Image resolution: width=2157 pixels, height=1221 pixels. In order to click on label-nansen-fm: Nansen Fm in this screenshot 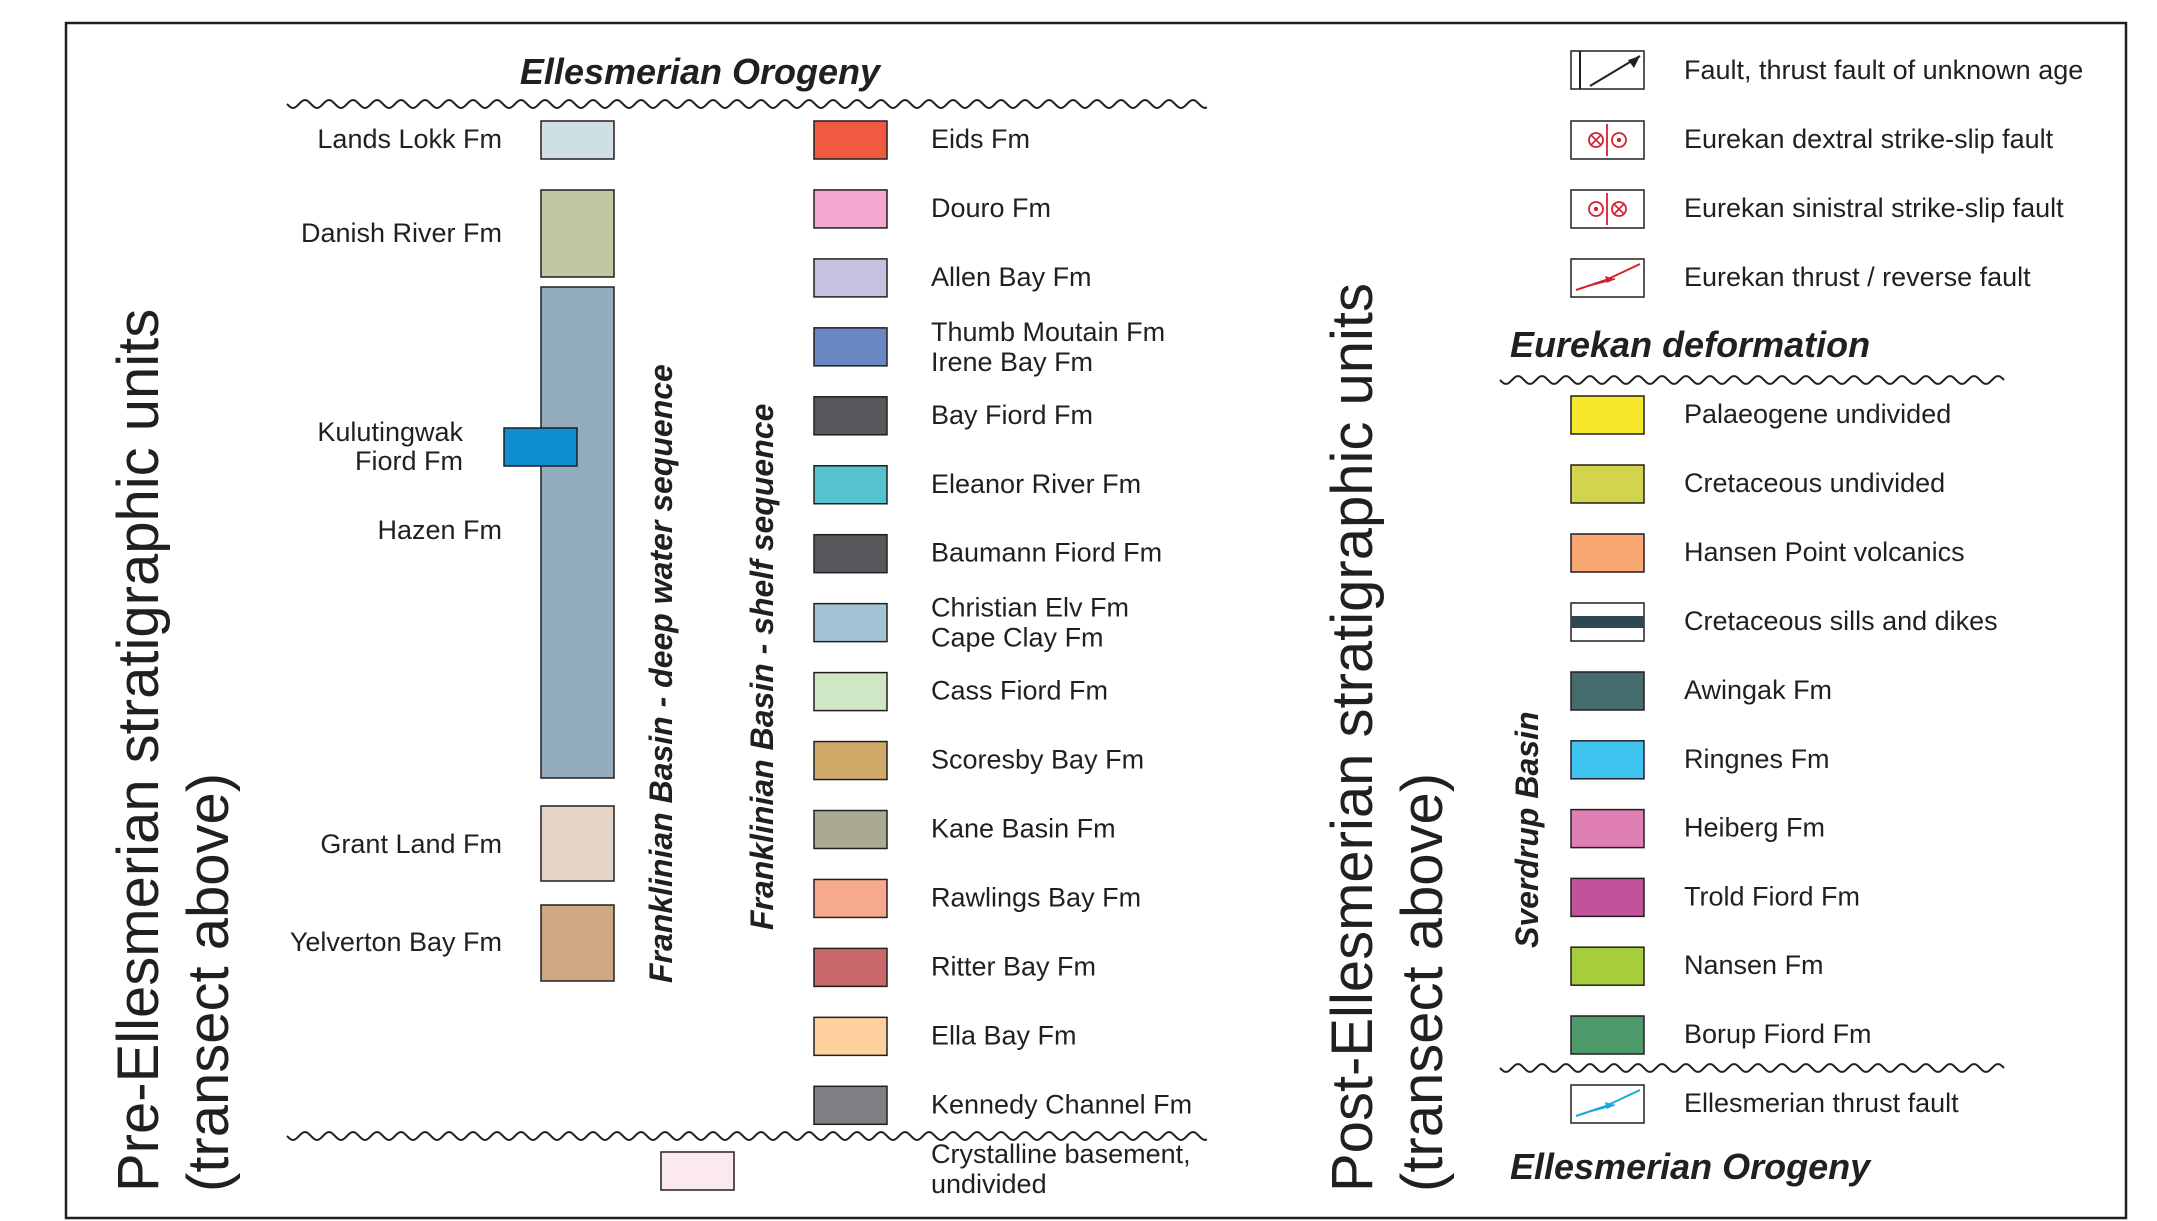, I will do `click(1754, 965)`.